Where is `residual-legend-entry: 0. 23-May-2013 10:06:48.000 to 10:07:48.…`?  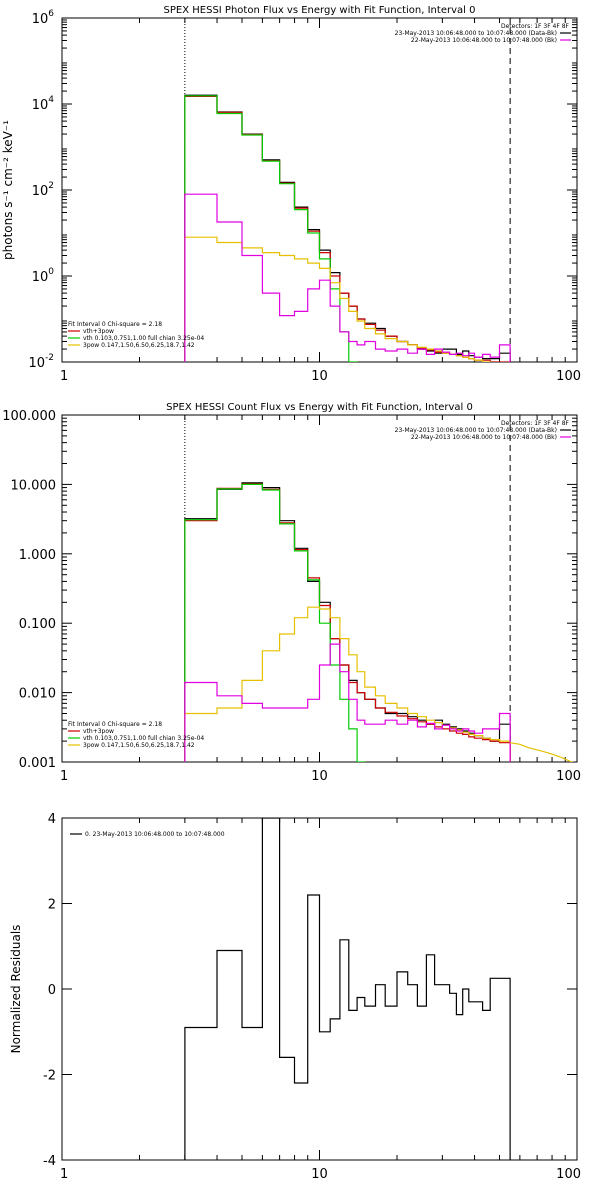 residual-legend-entry: 0. 23-May-2013 10:06:48.000 to 10:07:48.… is located at coordinates (155, 834).